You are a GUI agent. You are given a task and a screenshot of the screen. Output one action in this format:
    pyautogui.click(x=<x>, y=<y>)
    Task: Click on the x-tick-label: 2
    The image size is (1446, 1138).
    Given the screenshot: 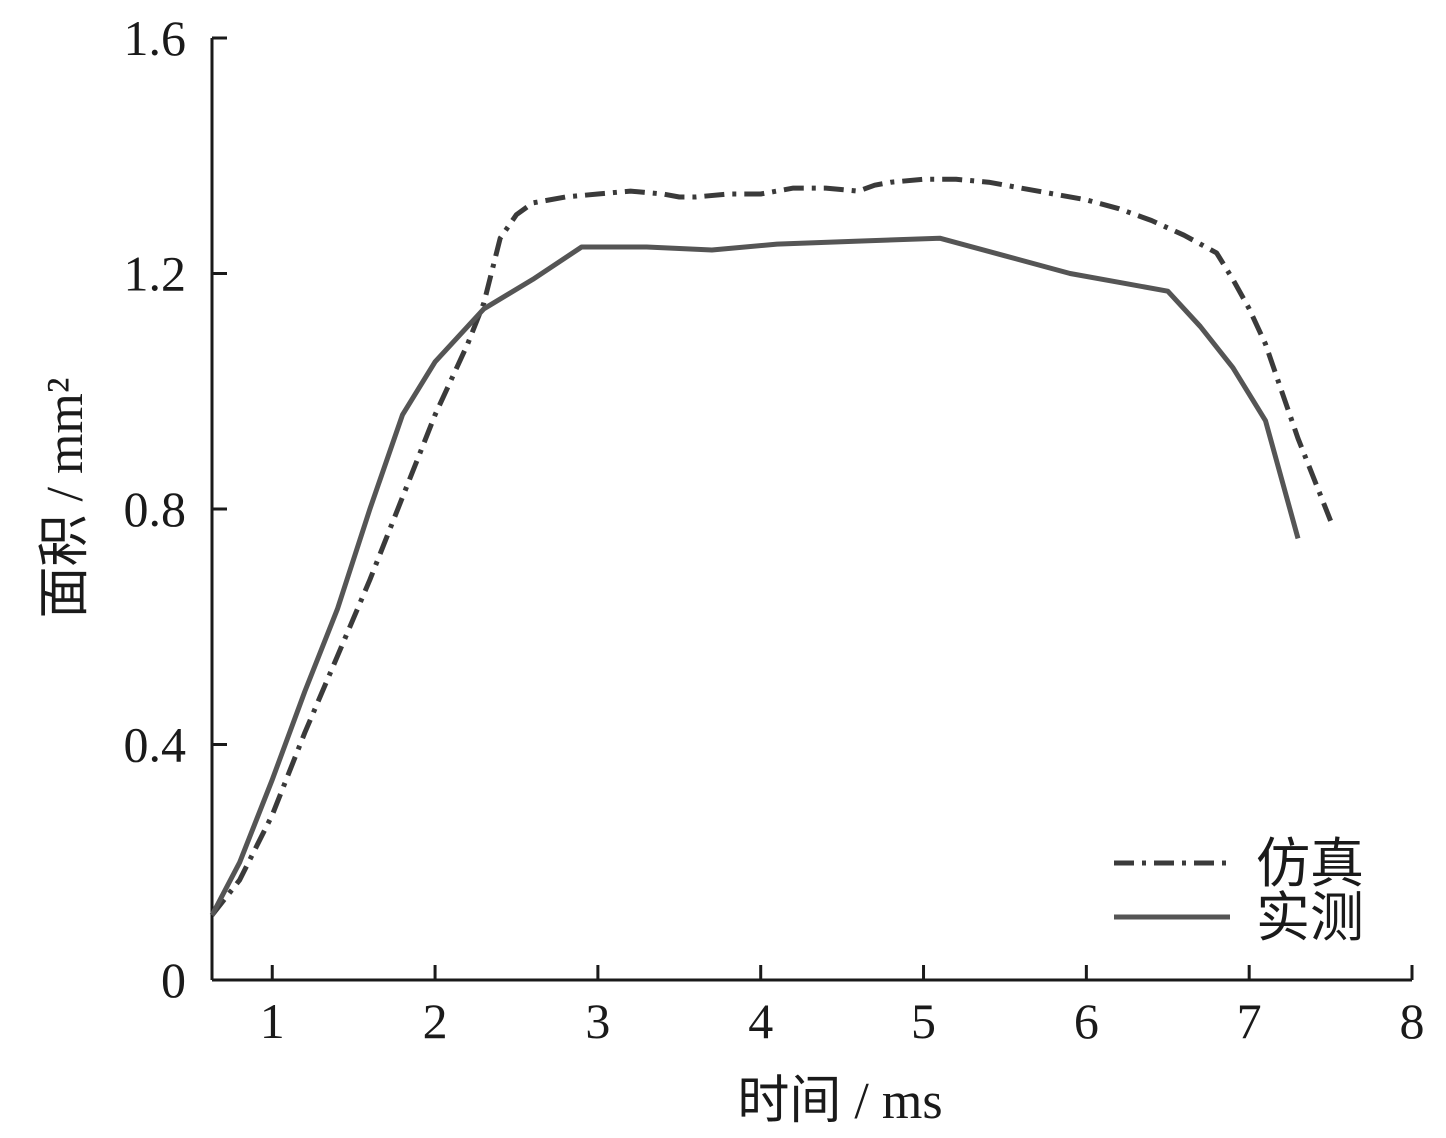 What is the action you would take?
    pyautogui.click(x=435, y=1021)
    